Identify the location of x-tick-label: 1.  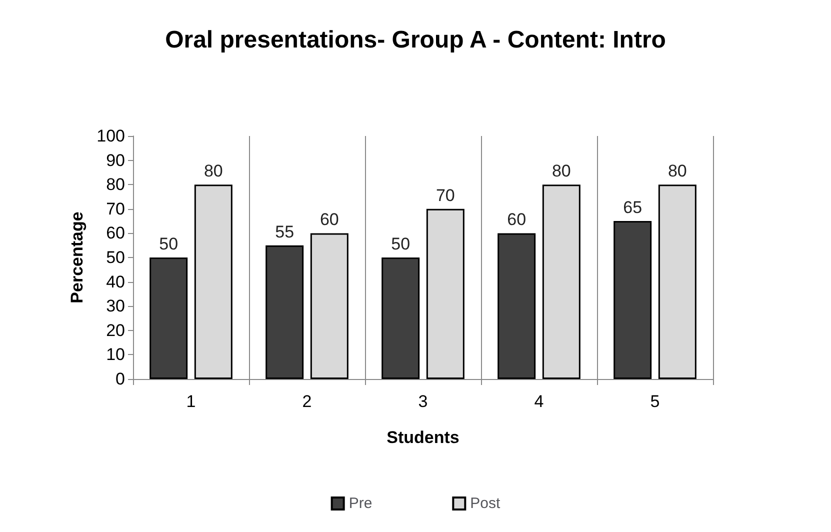
(191, 401).